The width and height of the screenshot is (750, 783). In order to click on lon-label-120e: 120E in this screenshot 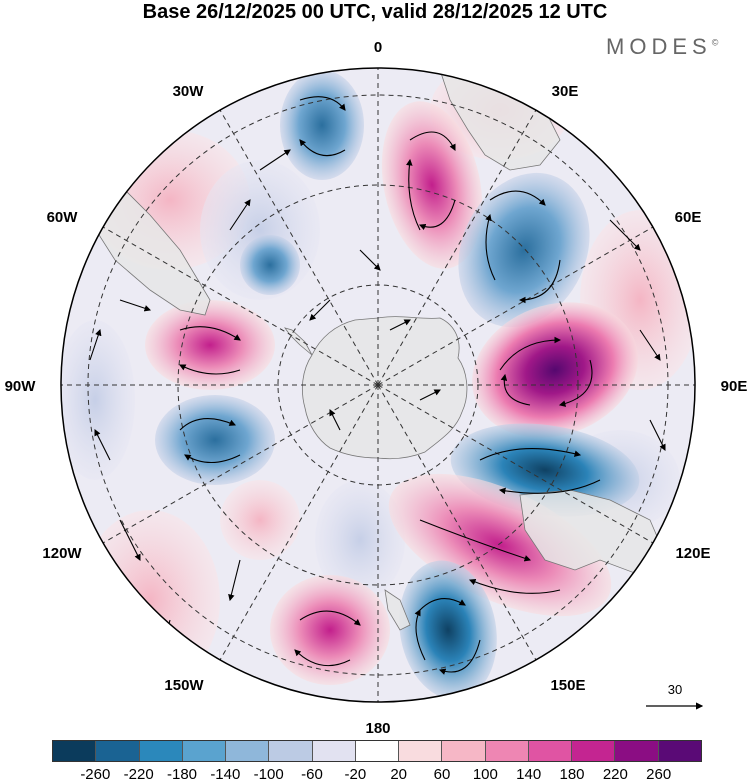, I will do `click(692, 553)`.